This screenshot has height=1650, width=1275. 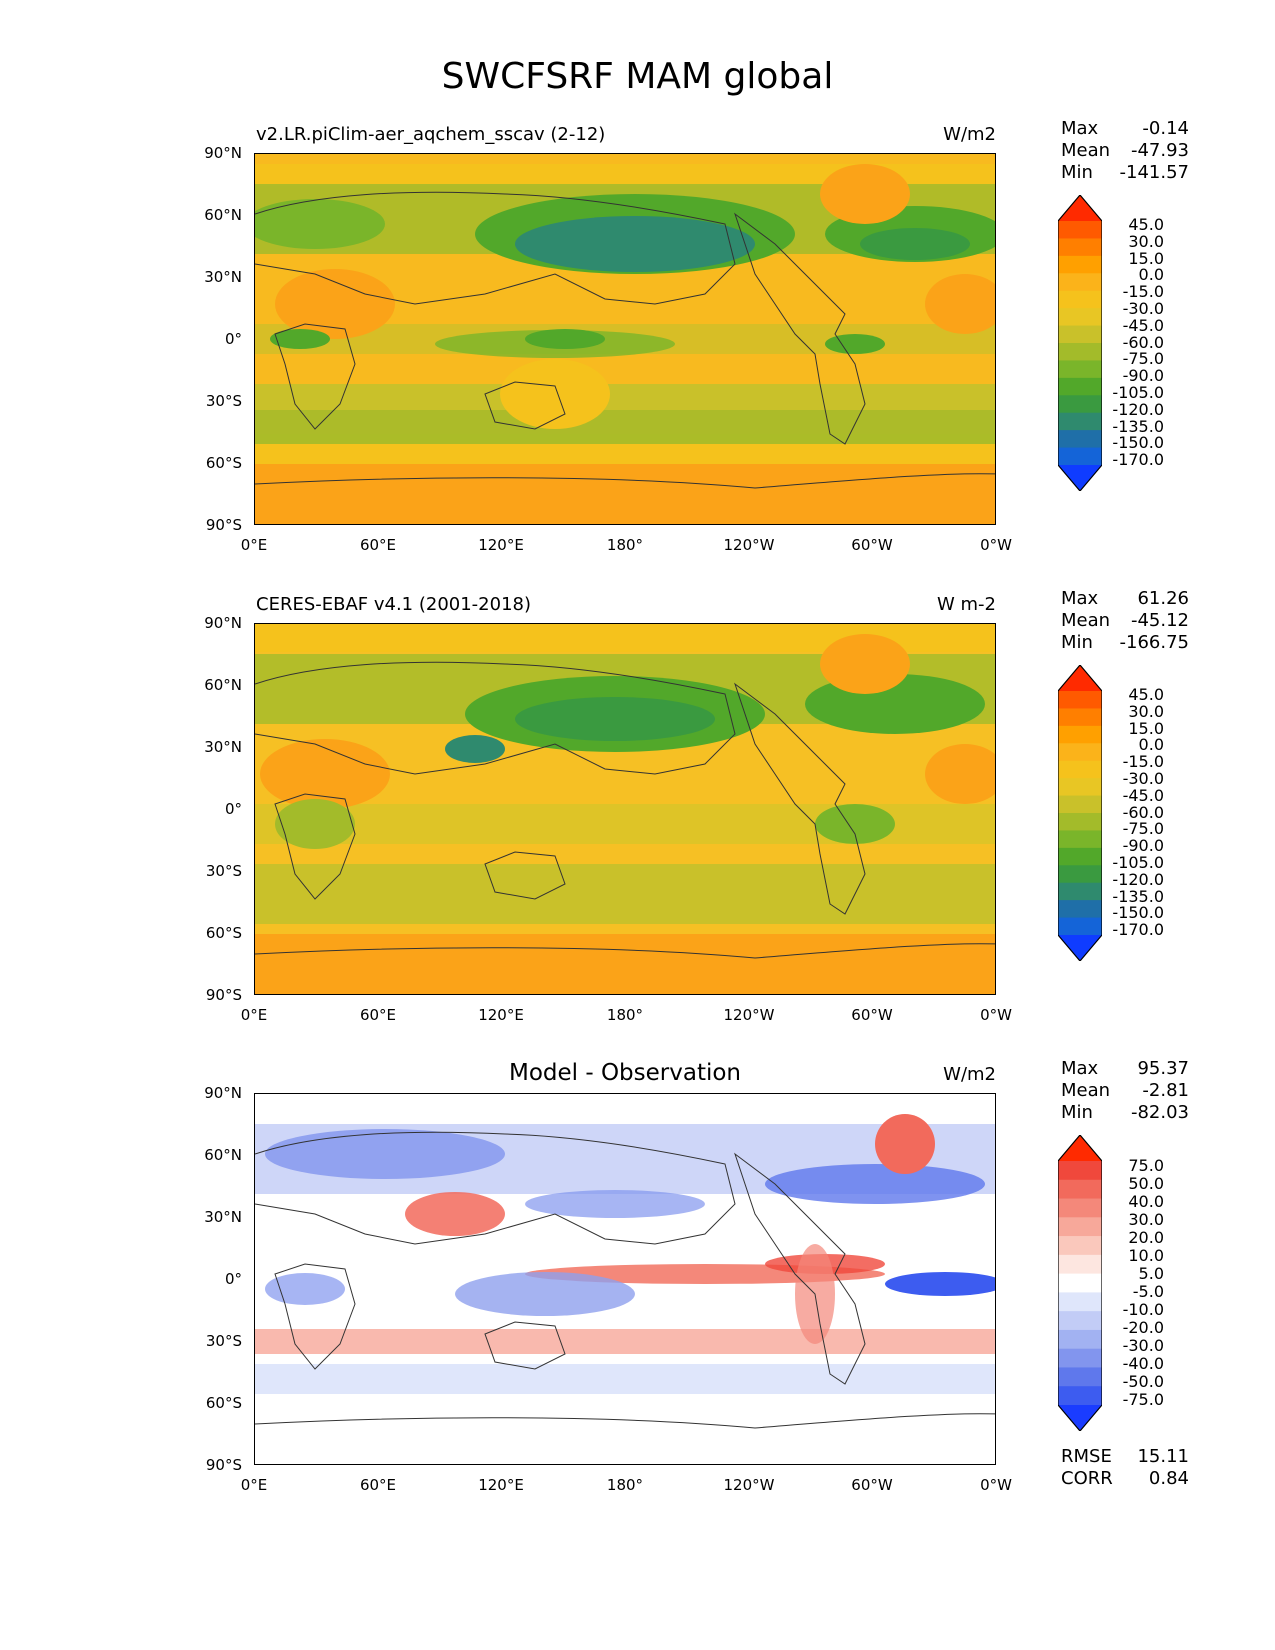 What do you see at coordinates (1143, 778) in the screenshot?
I see `colorbar-label: -30.0` at bounding box center [1143, 778].